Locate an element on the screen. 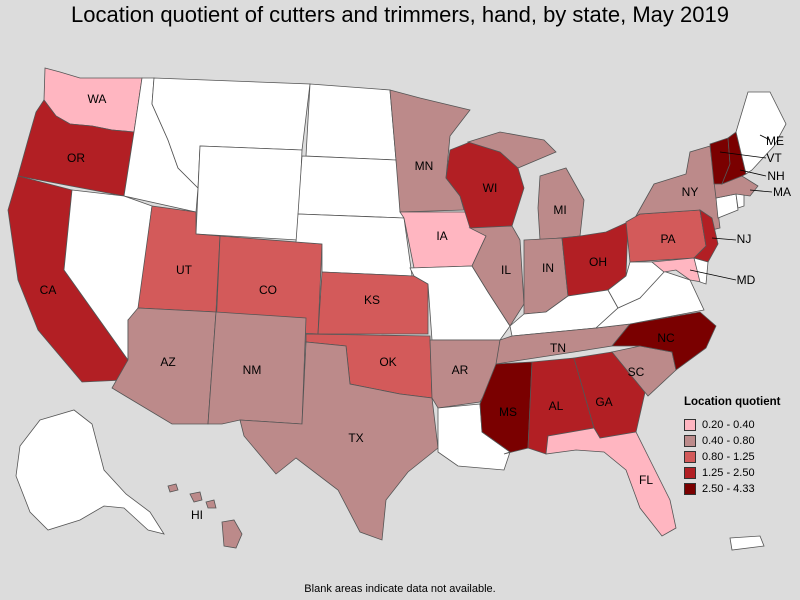 This screenshot has width=800, height=600. state-label-OK: OK is located at coordinates (387, 362).